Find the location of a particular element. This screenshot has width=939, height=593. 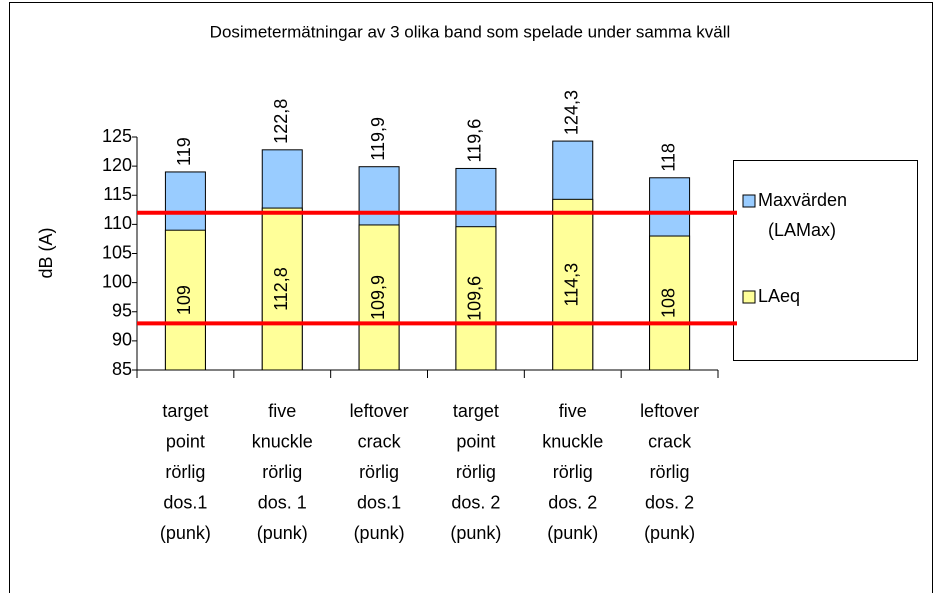

data-label: 109,9 is located at coordinates (378, 297).